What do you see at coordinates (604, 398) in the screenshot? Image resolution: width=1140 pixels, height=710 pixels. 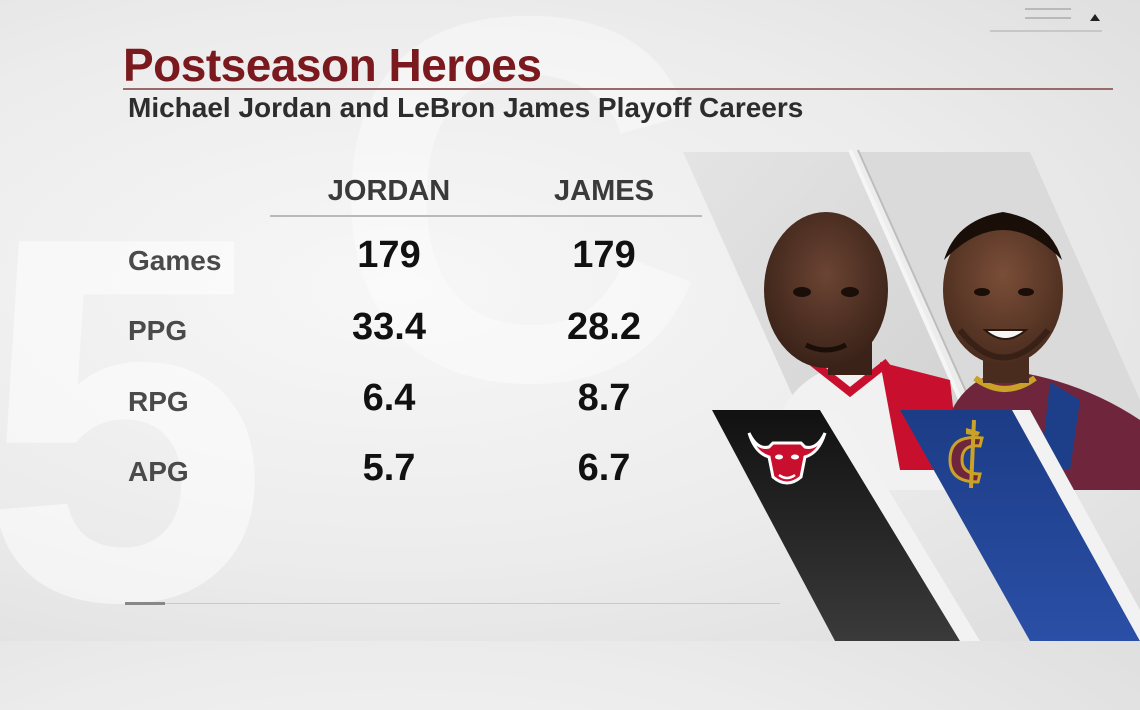 I see `cell-james-rpg: 8.7` at bounding box center [604, 398].